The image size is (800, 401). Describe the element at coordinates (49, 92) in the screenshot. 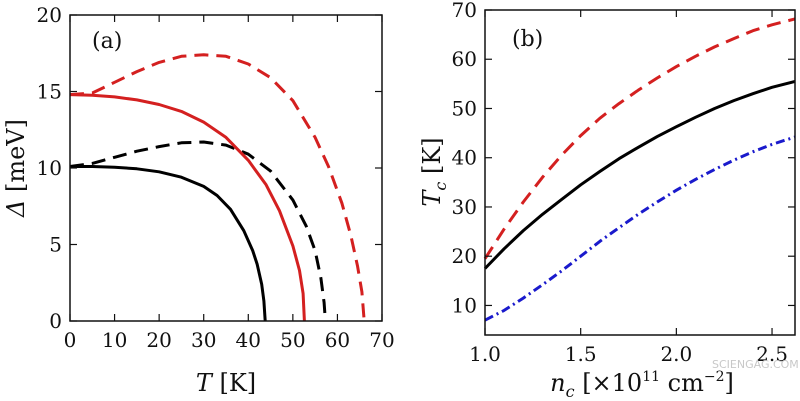

I see `panel-a-ytick-label: 15` at that location.